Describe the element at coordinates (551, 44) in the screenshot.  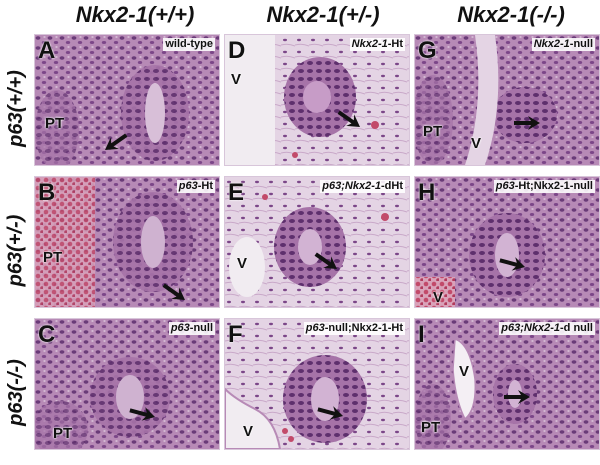
I see `panel-caption-g-italic: Nkx2-1` at that location.